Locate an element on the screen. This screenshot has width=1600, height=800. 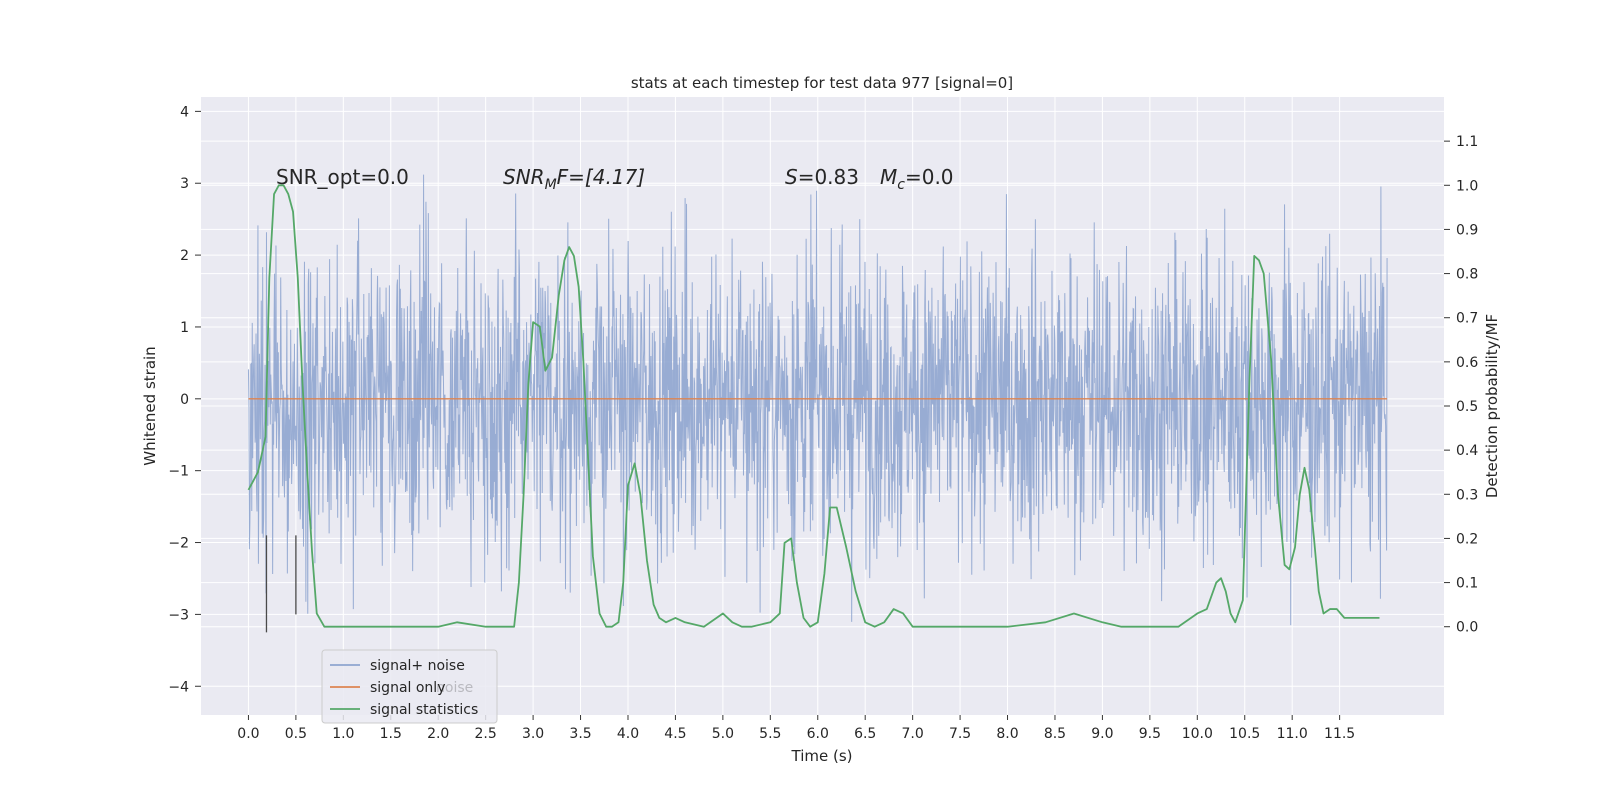
x-tick-label: 11.0 is located at coordinates (1292, 734).